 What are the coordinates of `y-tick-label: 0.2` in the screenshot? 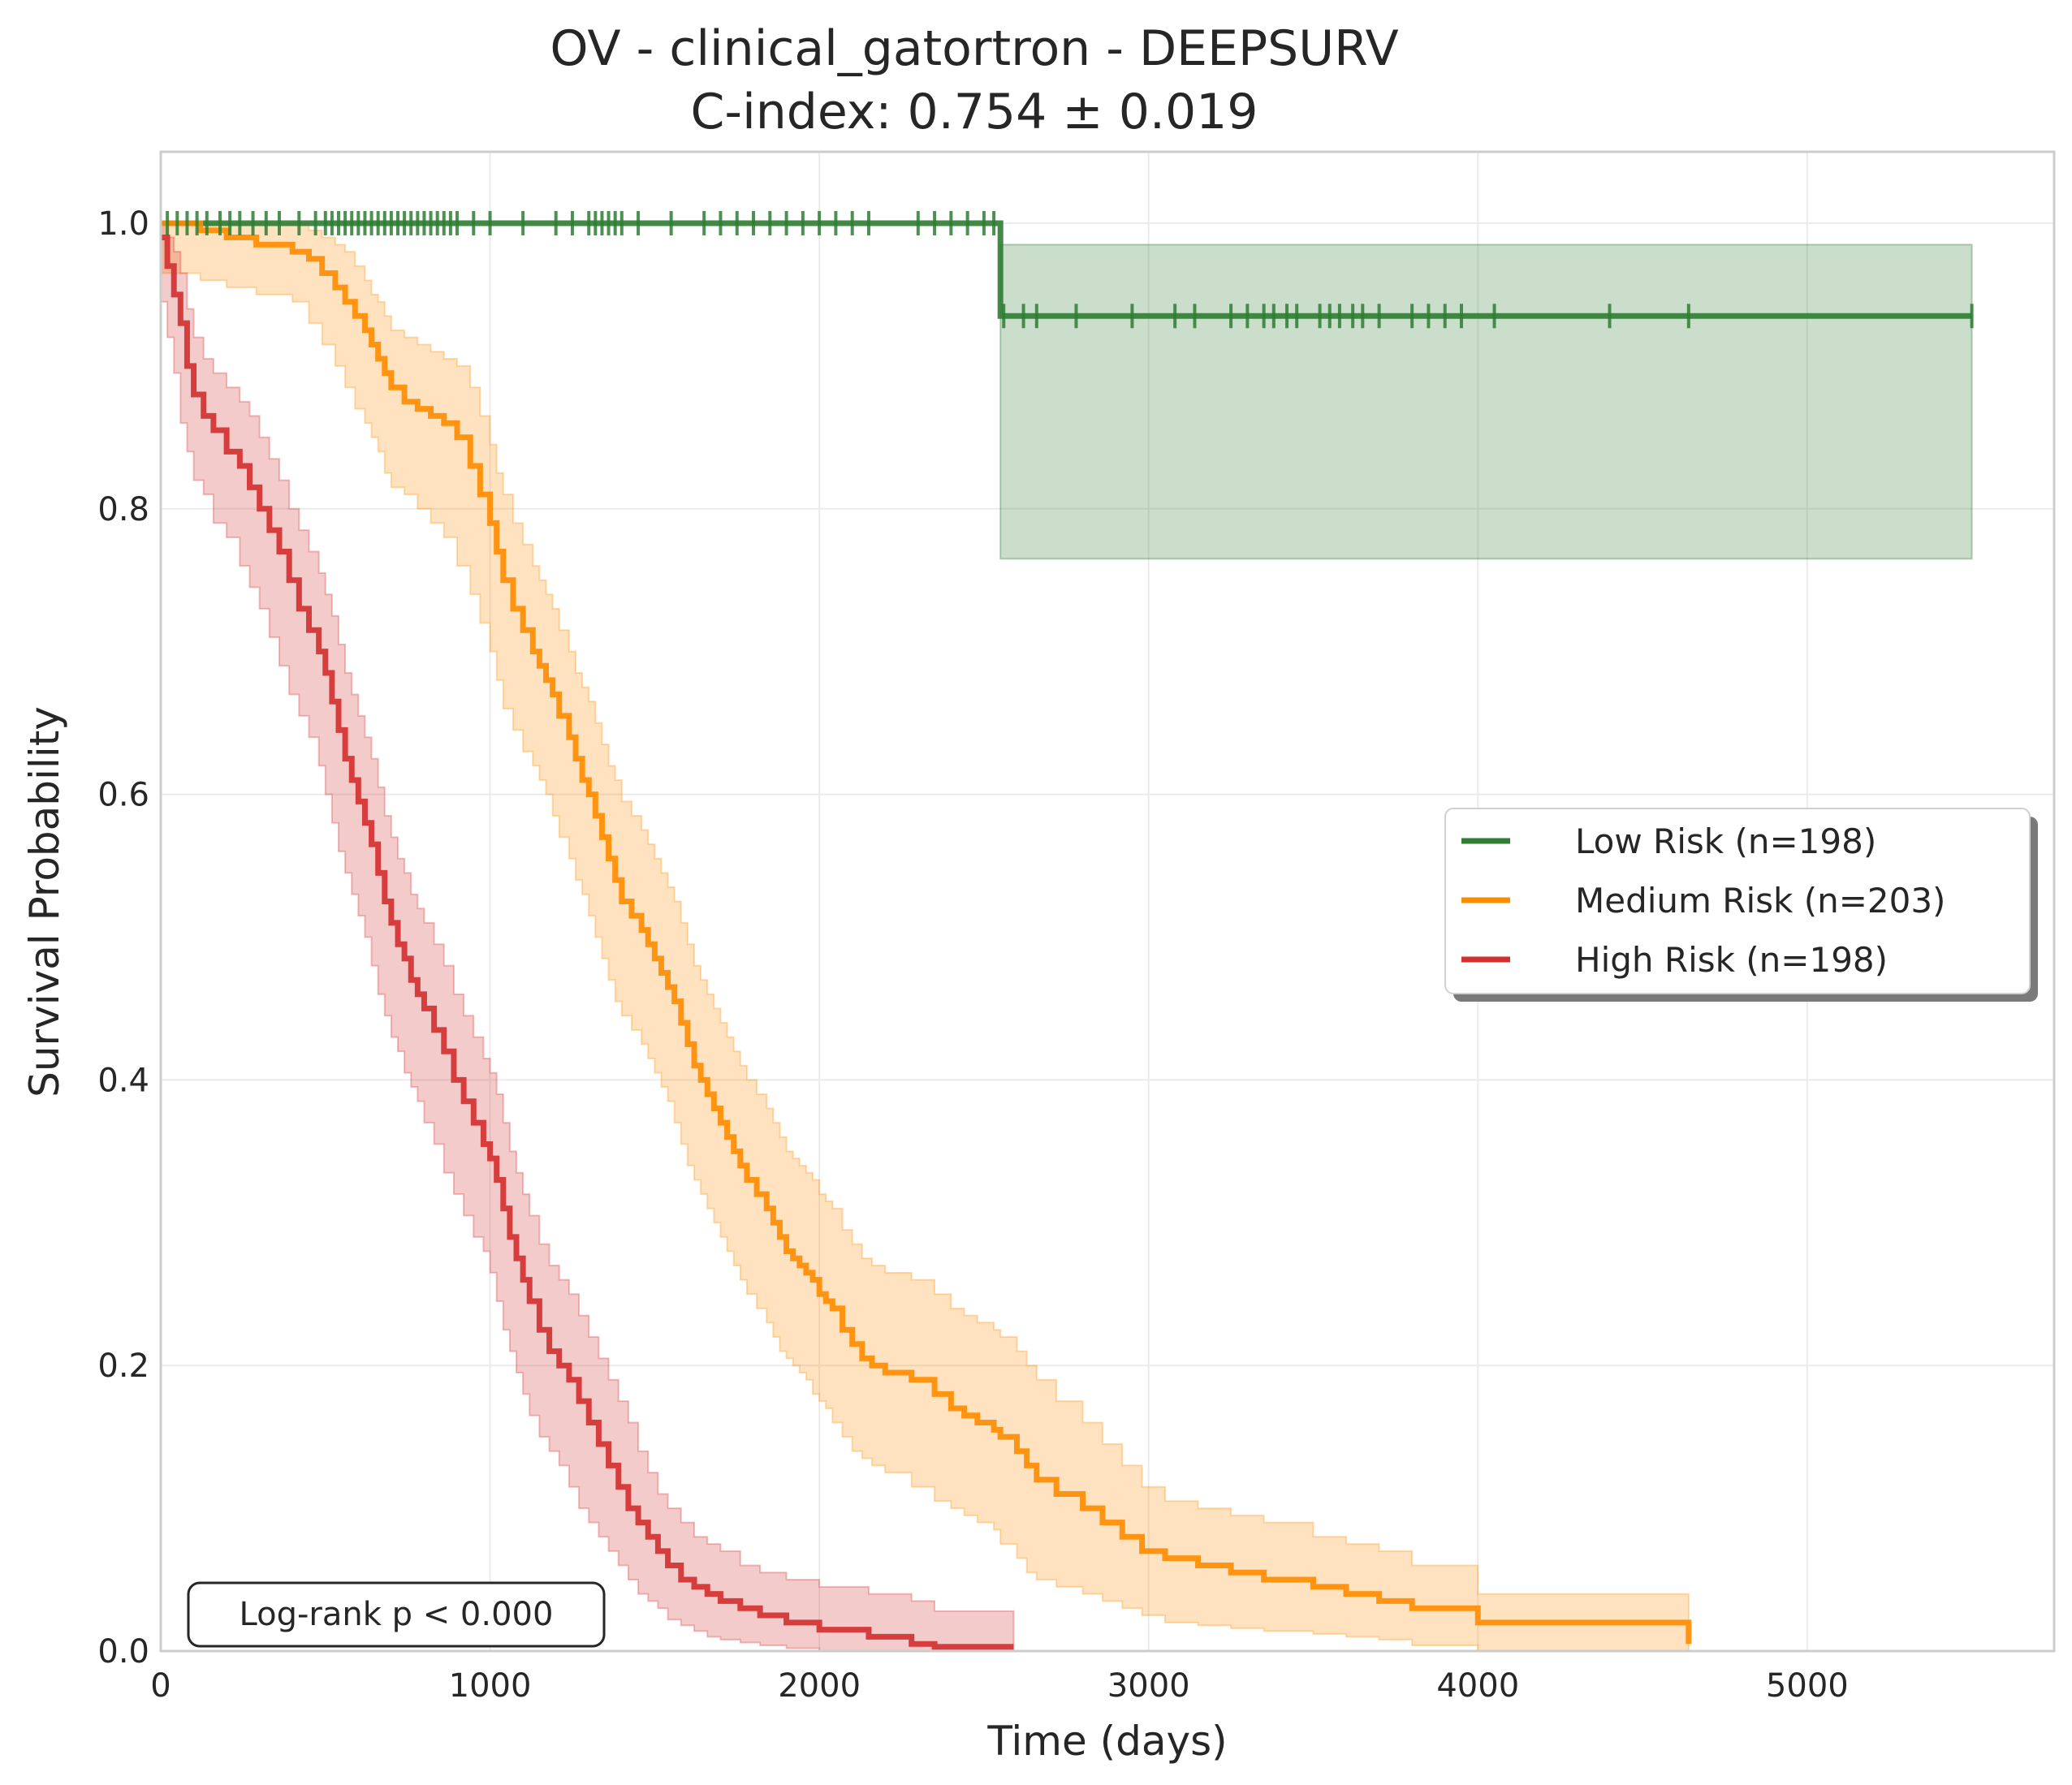 It's located at (123, 1366).